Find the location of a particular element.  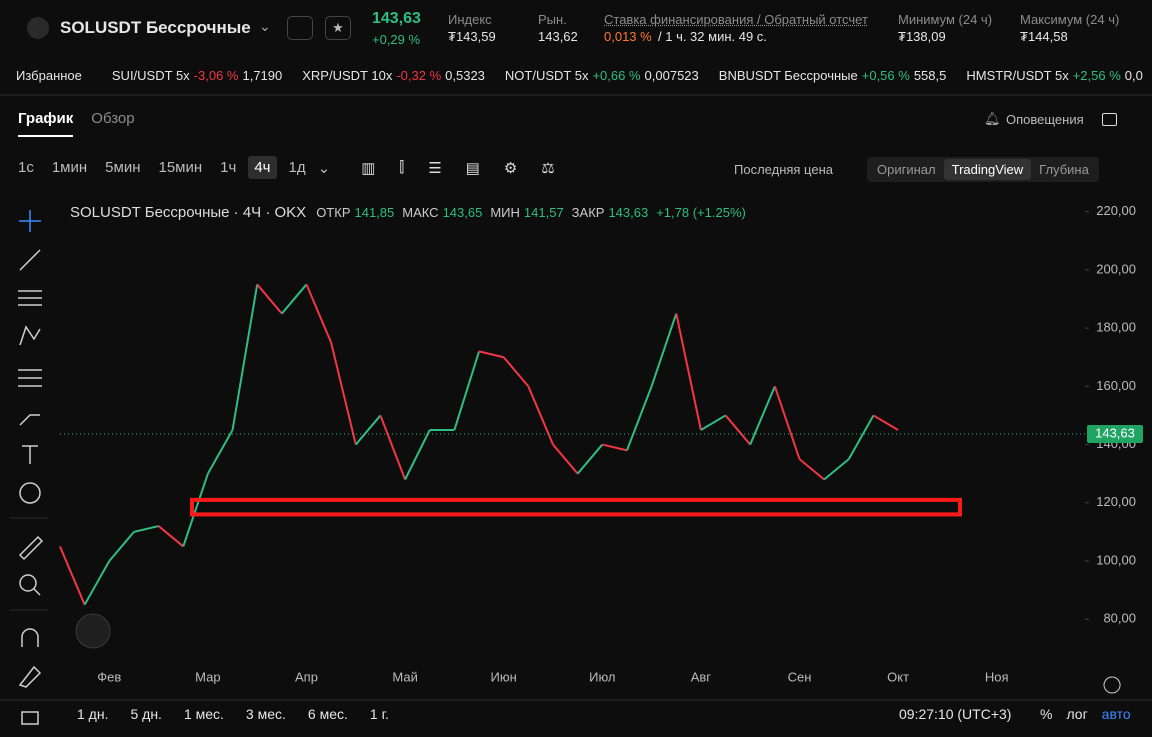

legend-value: 143,63 is located at coordinates (628, 212).